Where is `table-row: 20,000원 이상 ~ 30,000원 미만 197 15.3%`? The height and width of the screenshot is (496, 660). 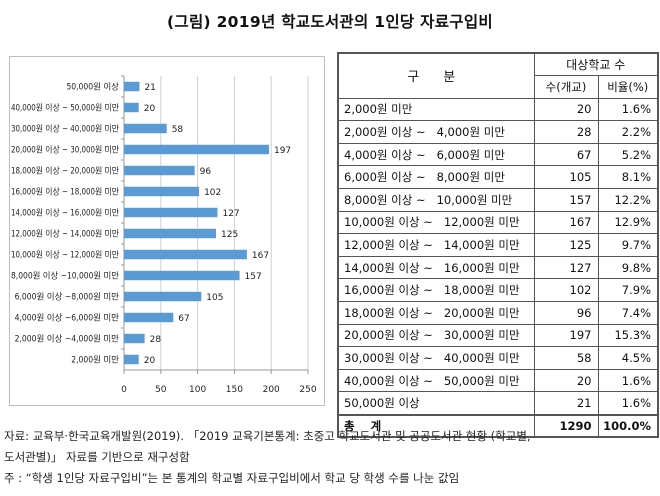
table-row: 20,000원 이상 ~ 30,000원 미만 197 15.3% is located at coordinates (498, 335).